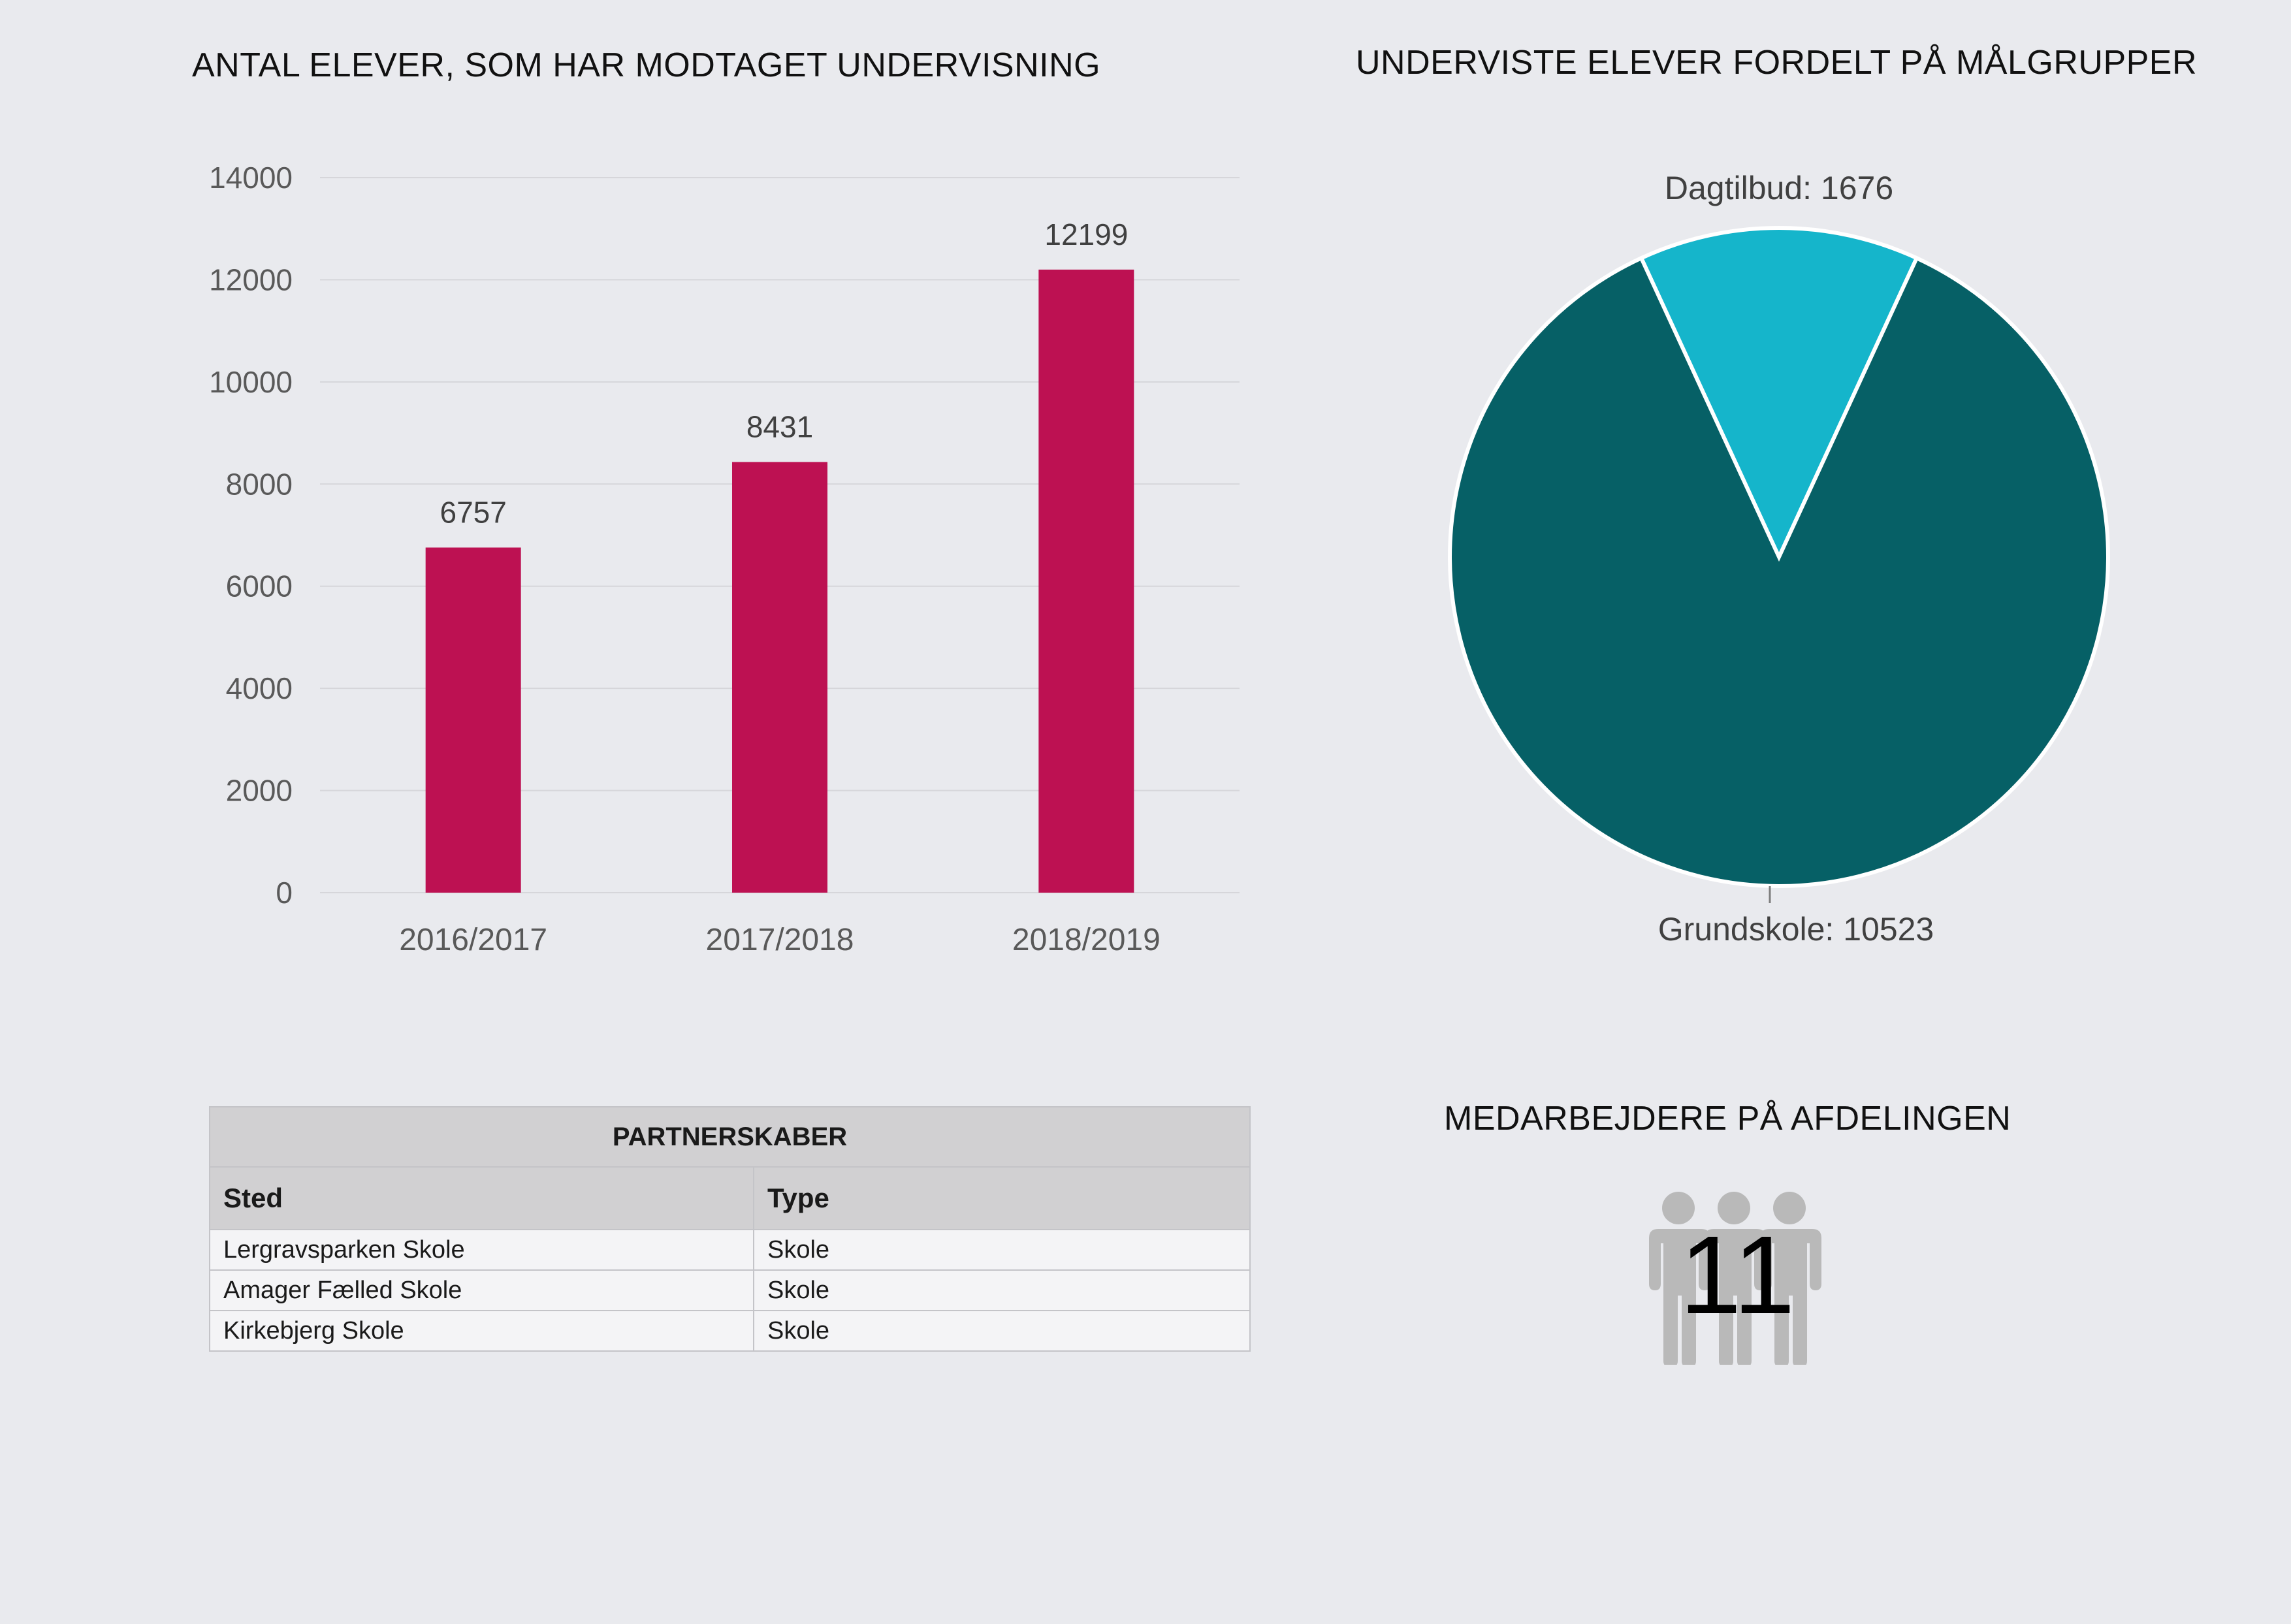 The height and width of the screenshot is (1624, 2291). I want to click on table-cell-sted: Kirkebjerg Skole, so click(481, 1331).